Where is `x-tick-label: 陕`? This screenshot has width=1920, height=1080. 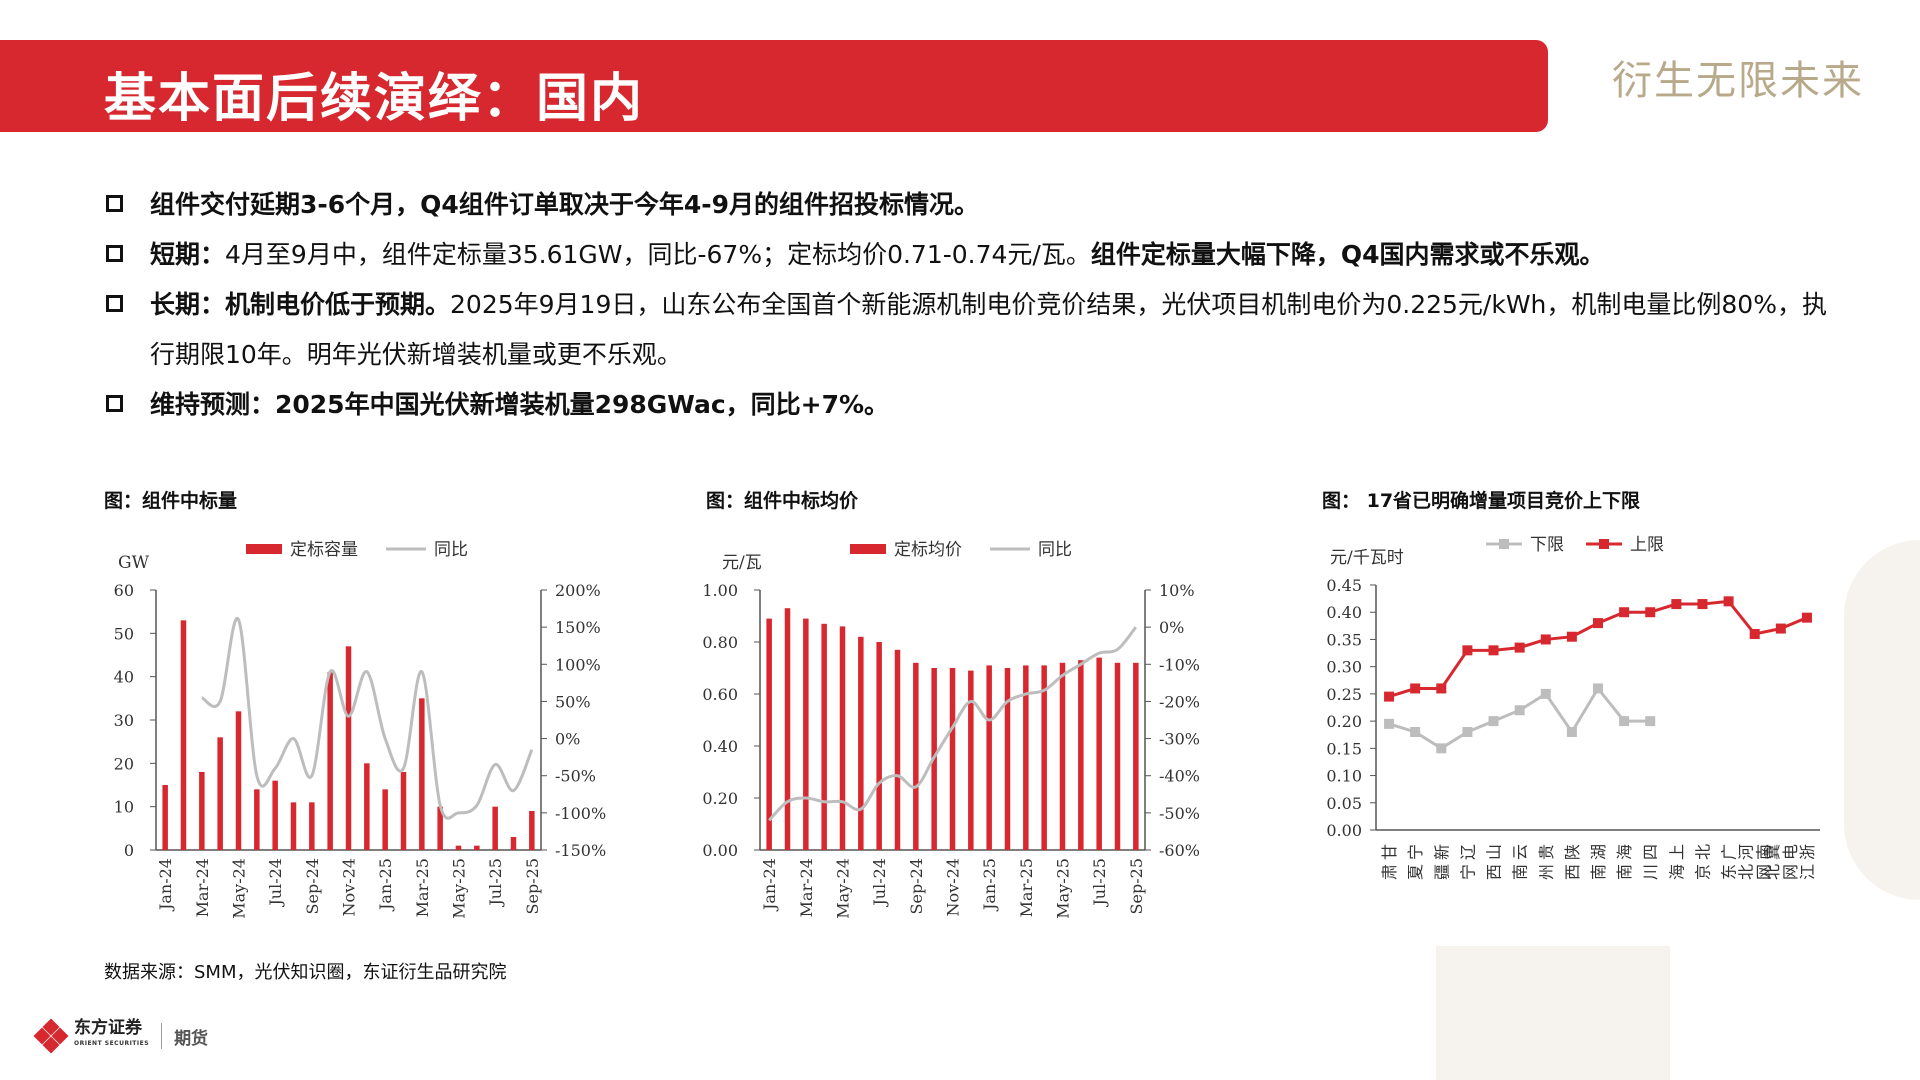
x-tick-label: 陕 is located at coordinates (1572, 852).